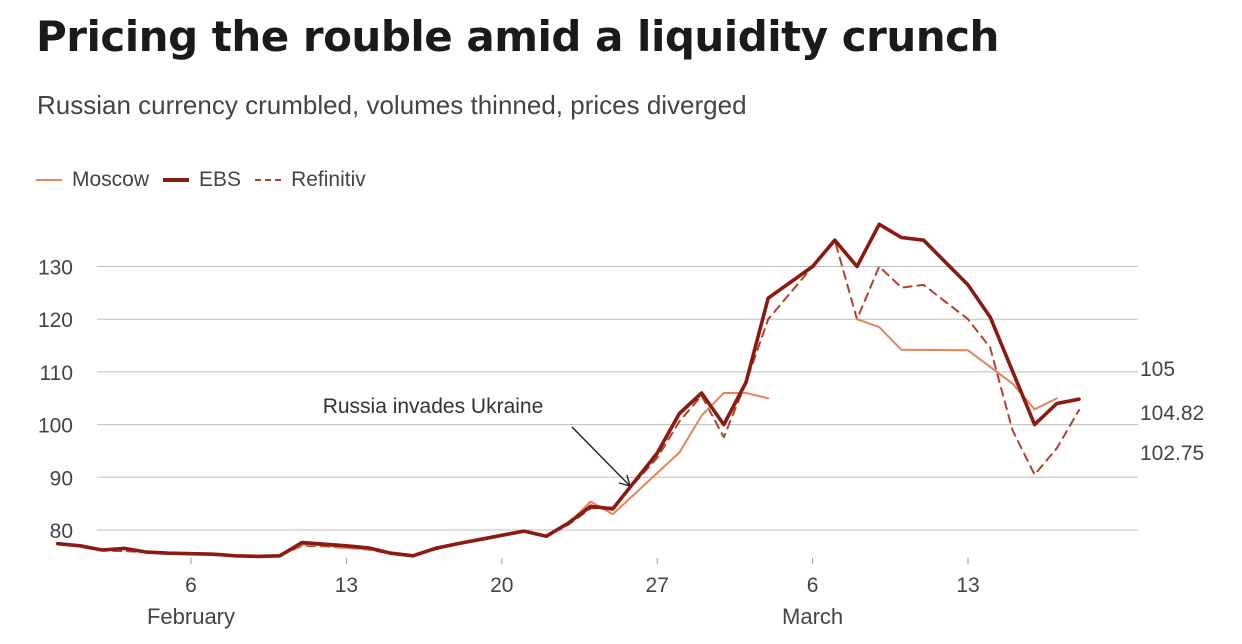  What do you see at coordinates (657, 585) in the screenshot?
I see `x-tick-label-3: 27` at bounding box center [657, 585].